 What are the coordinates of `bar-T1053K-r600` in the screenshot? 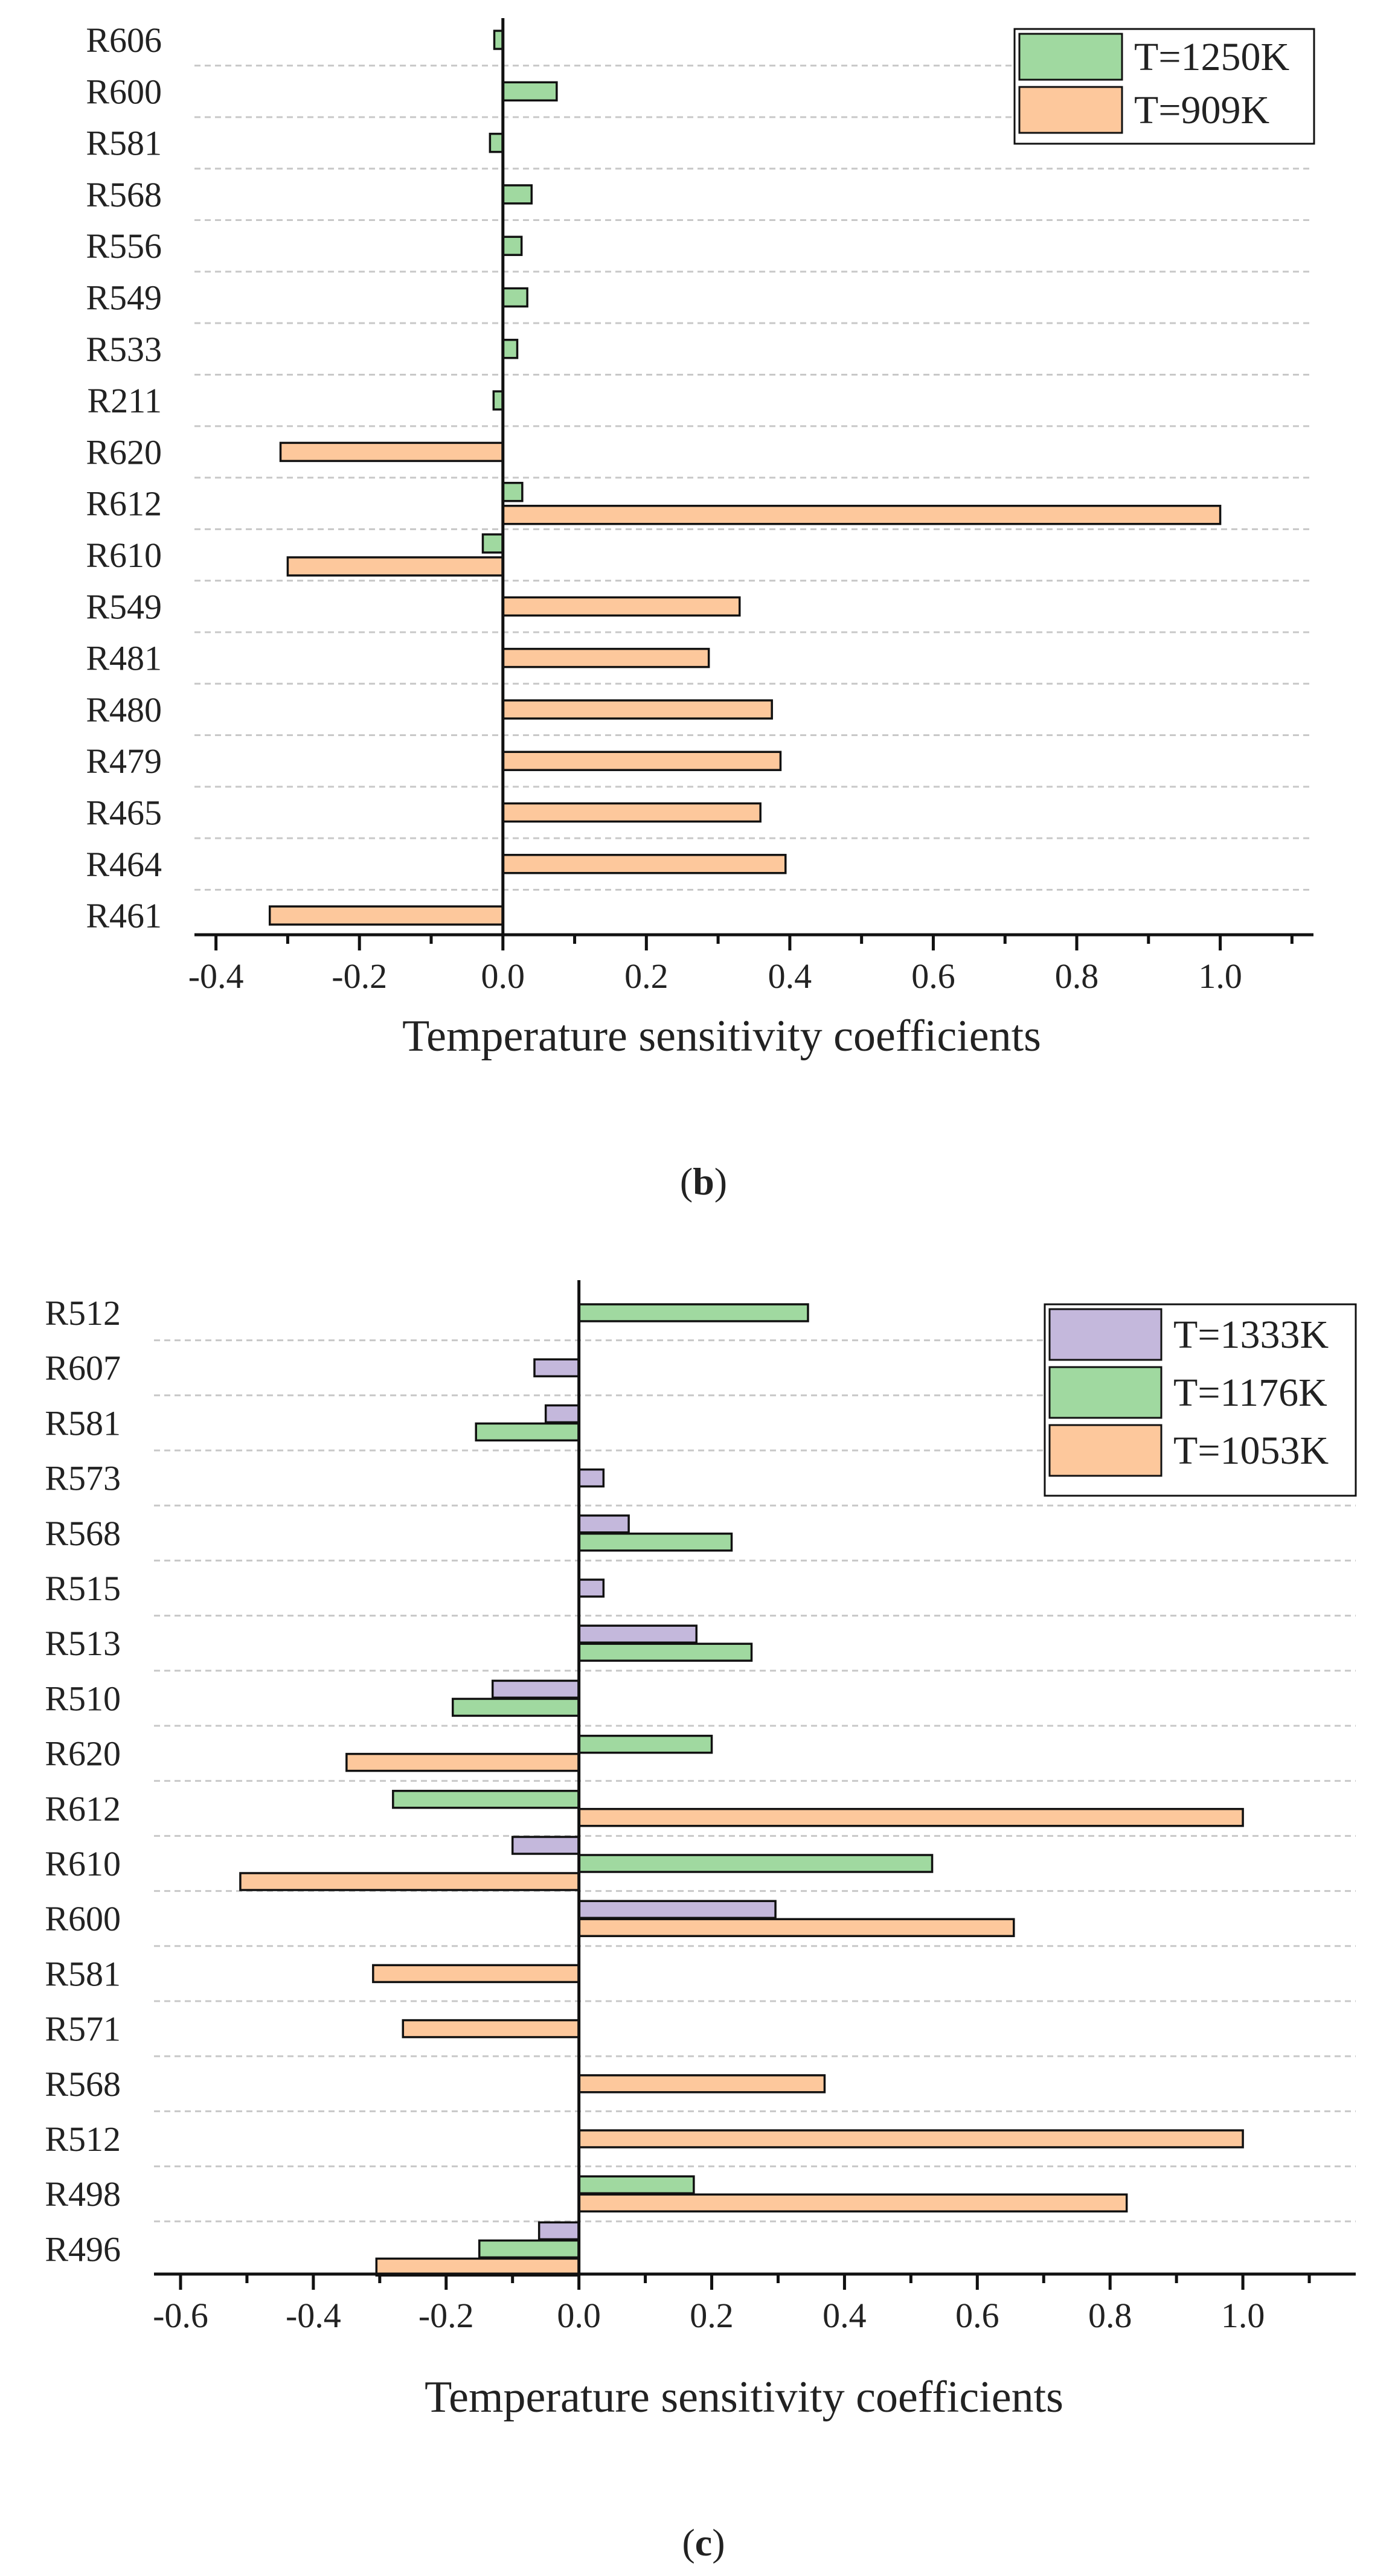 It's located at (796, 1927).